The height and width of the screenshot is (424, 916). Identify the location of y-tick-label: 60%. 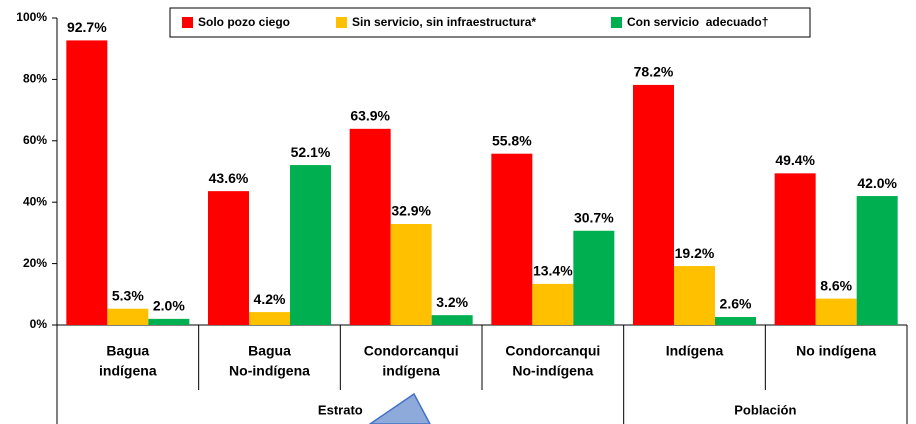
(35, 140).